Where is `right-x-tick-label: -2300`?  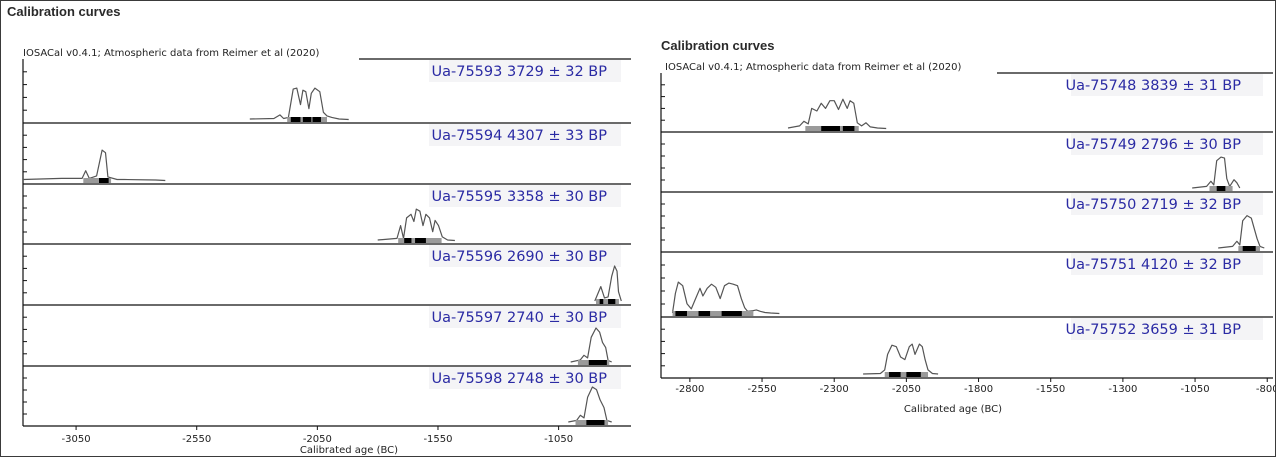
right-x-tick-label: -2300 is located at coordinates (834, 389).